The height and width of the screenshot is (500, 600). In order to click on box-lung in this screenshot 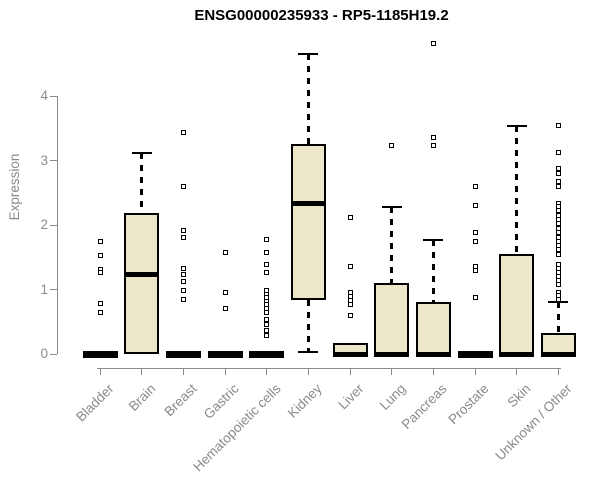, I will do `click(392, 318)`.